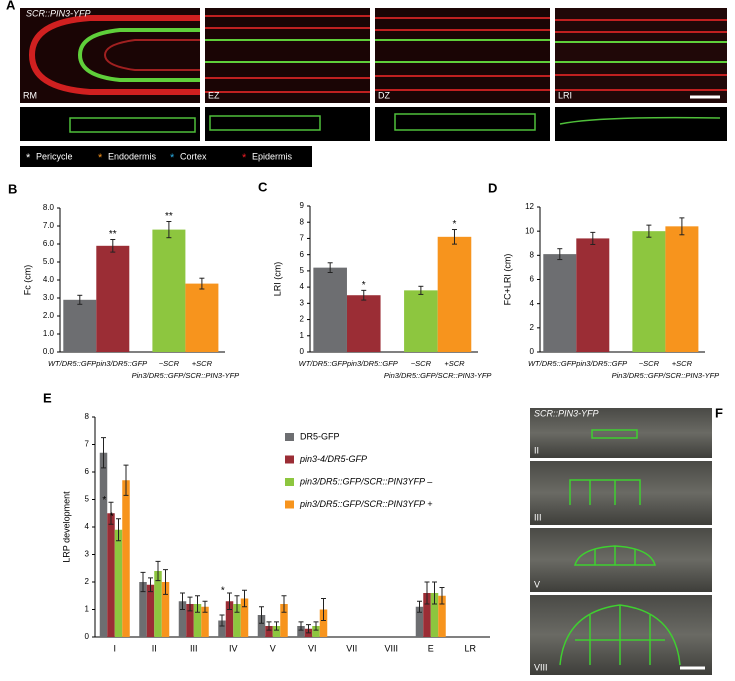  Describe the element at coordinates (49, 279) in the screenshot. I see `y-tick-label: 4.0` at that location.